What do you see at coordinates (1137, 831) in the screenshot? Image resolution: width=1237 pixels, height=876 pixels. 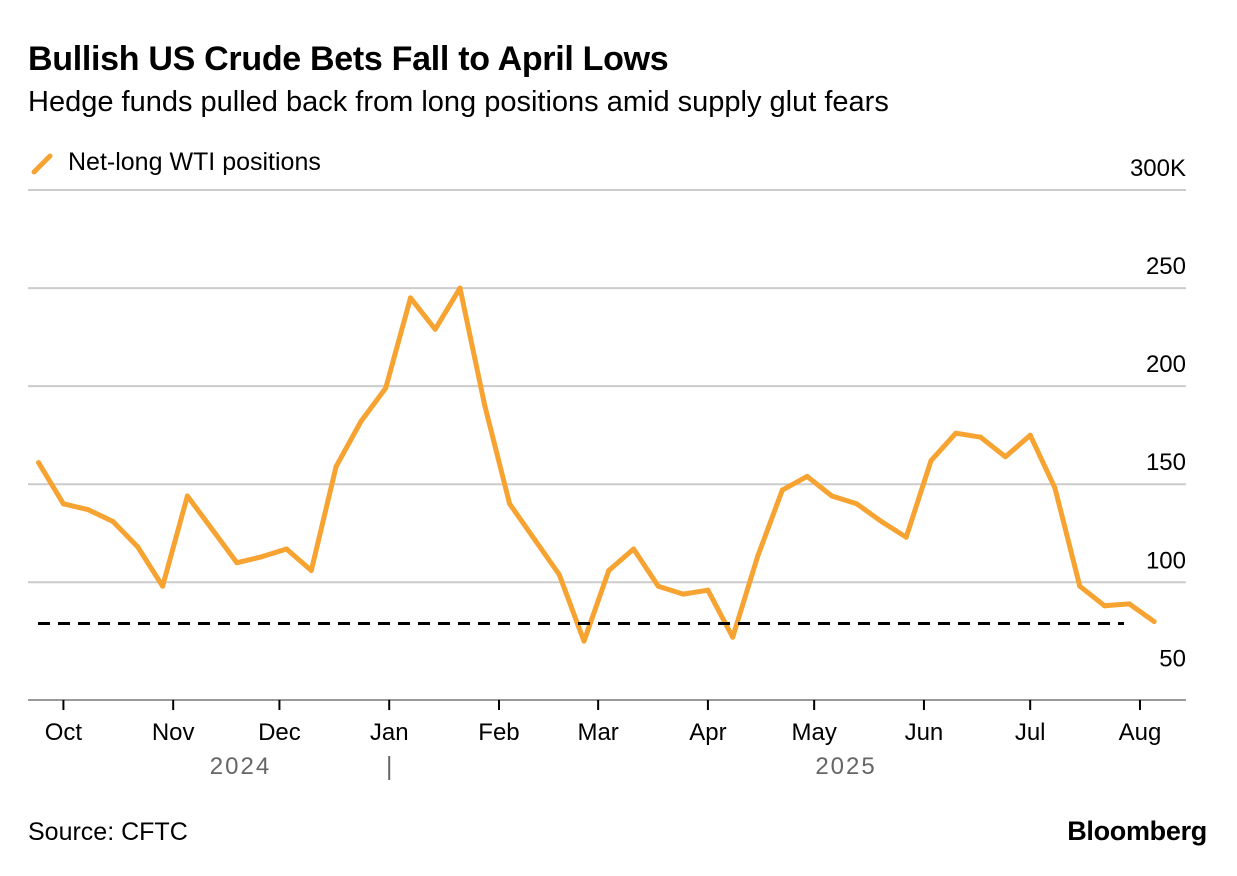 I see `bloomberg-logo: Bloomberg` at bounding box center [1137, 831].